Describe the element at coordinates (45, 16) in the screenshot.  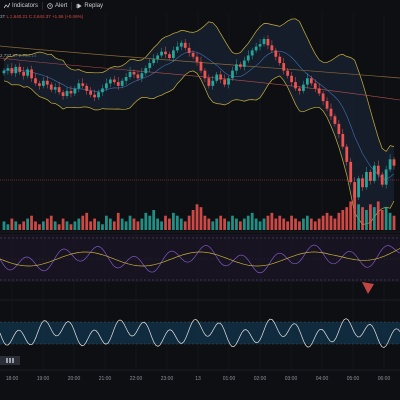
I see `legend-ohlc: L 2,640.21 C 2,648.37 +1.56 (+0.06%)` at that location.